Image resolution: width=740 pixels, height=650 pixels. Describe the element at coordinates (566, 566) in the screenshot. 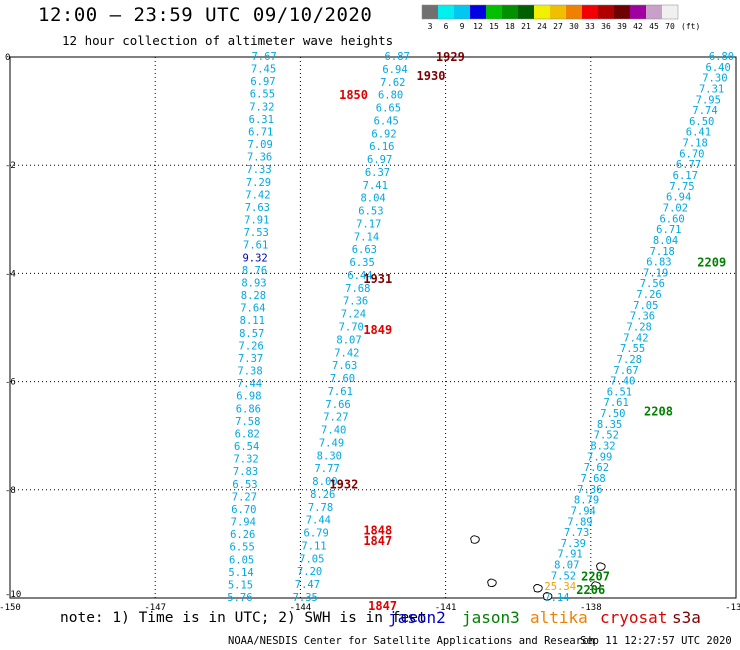

I see `wave-height-value: 8.07` at that location.